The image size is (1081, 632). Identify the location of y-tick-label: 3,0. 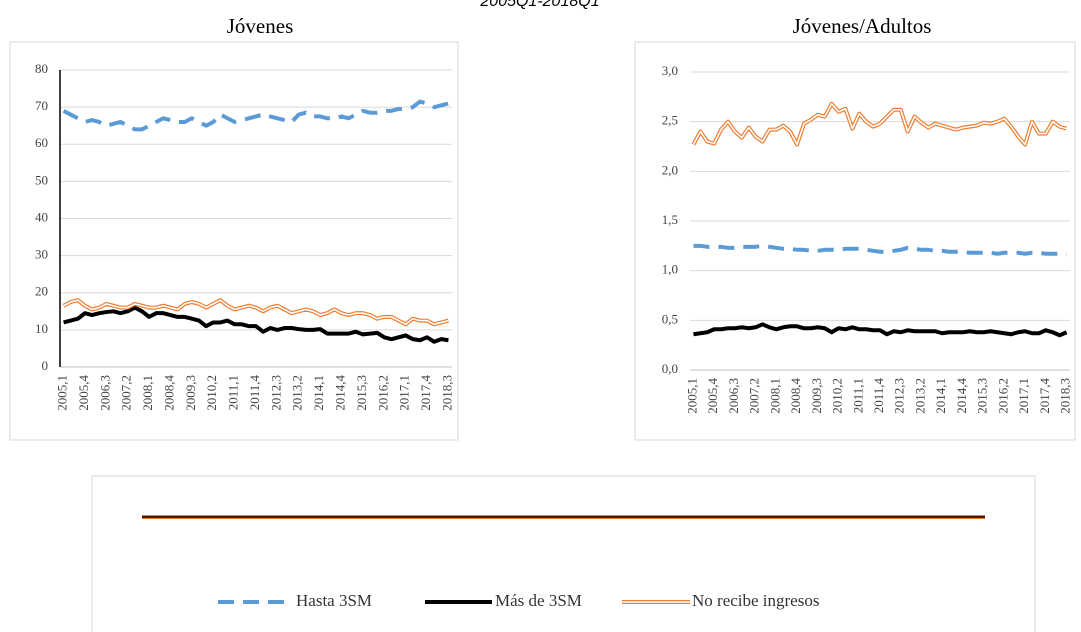
(670, 70).